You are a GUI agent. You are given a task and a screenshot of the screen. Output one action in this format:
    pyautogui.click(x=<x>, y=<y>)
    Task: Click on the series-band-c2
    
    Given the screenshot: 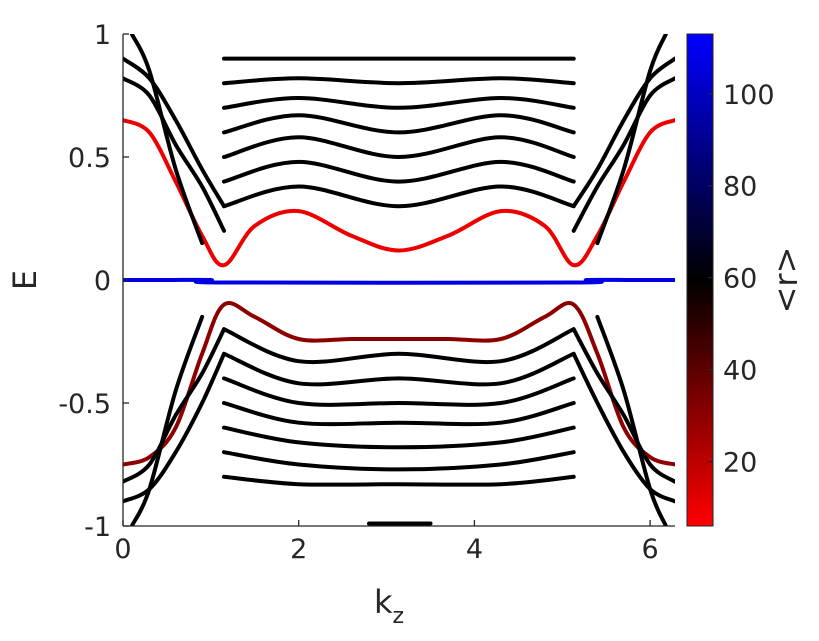 What is the action you would take?
    pyautogui.click(x=399, y=171)
    